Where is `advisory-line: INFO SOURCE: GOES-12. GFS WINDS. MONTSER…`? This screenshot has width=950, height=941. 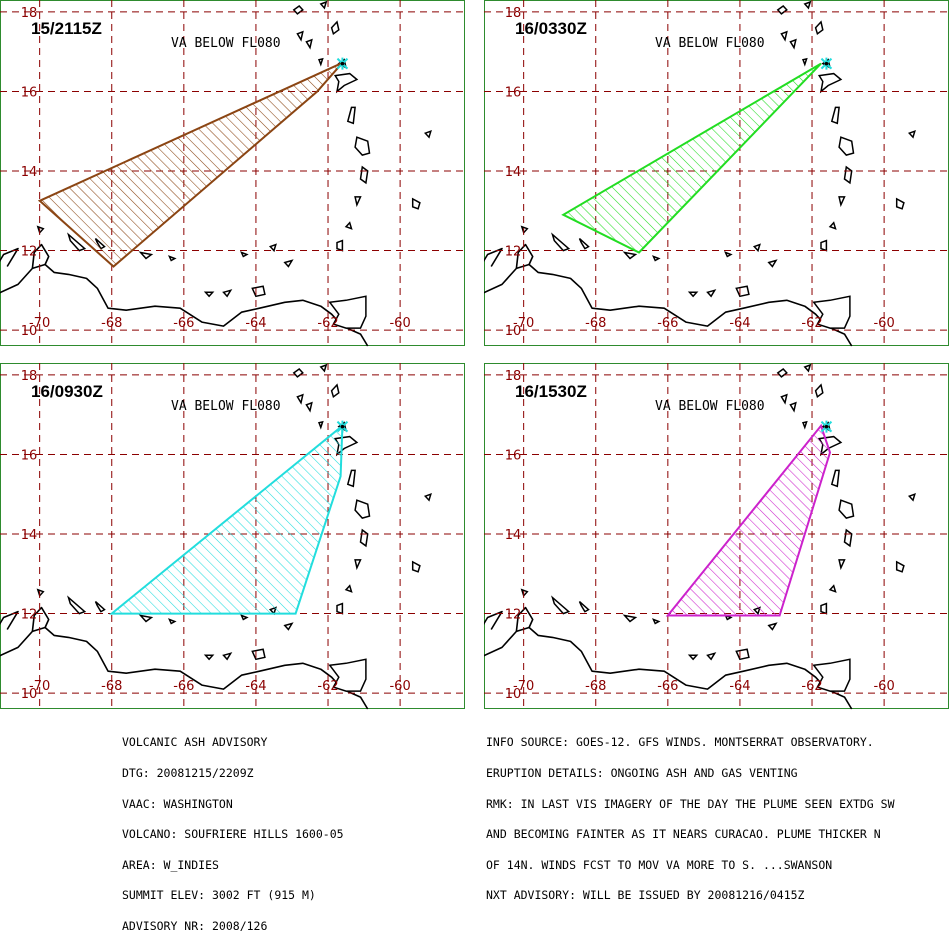 advisory-line: INFO SOURCE: GOES-12. GFS WINDS. MONTSER… is located at coordinates (680, 742).